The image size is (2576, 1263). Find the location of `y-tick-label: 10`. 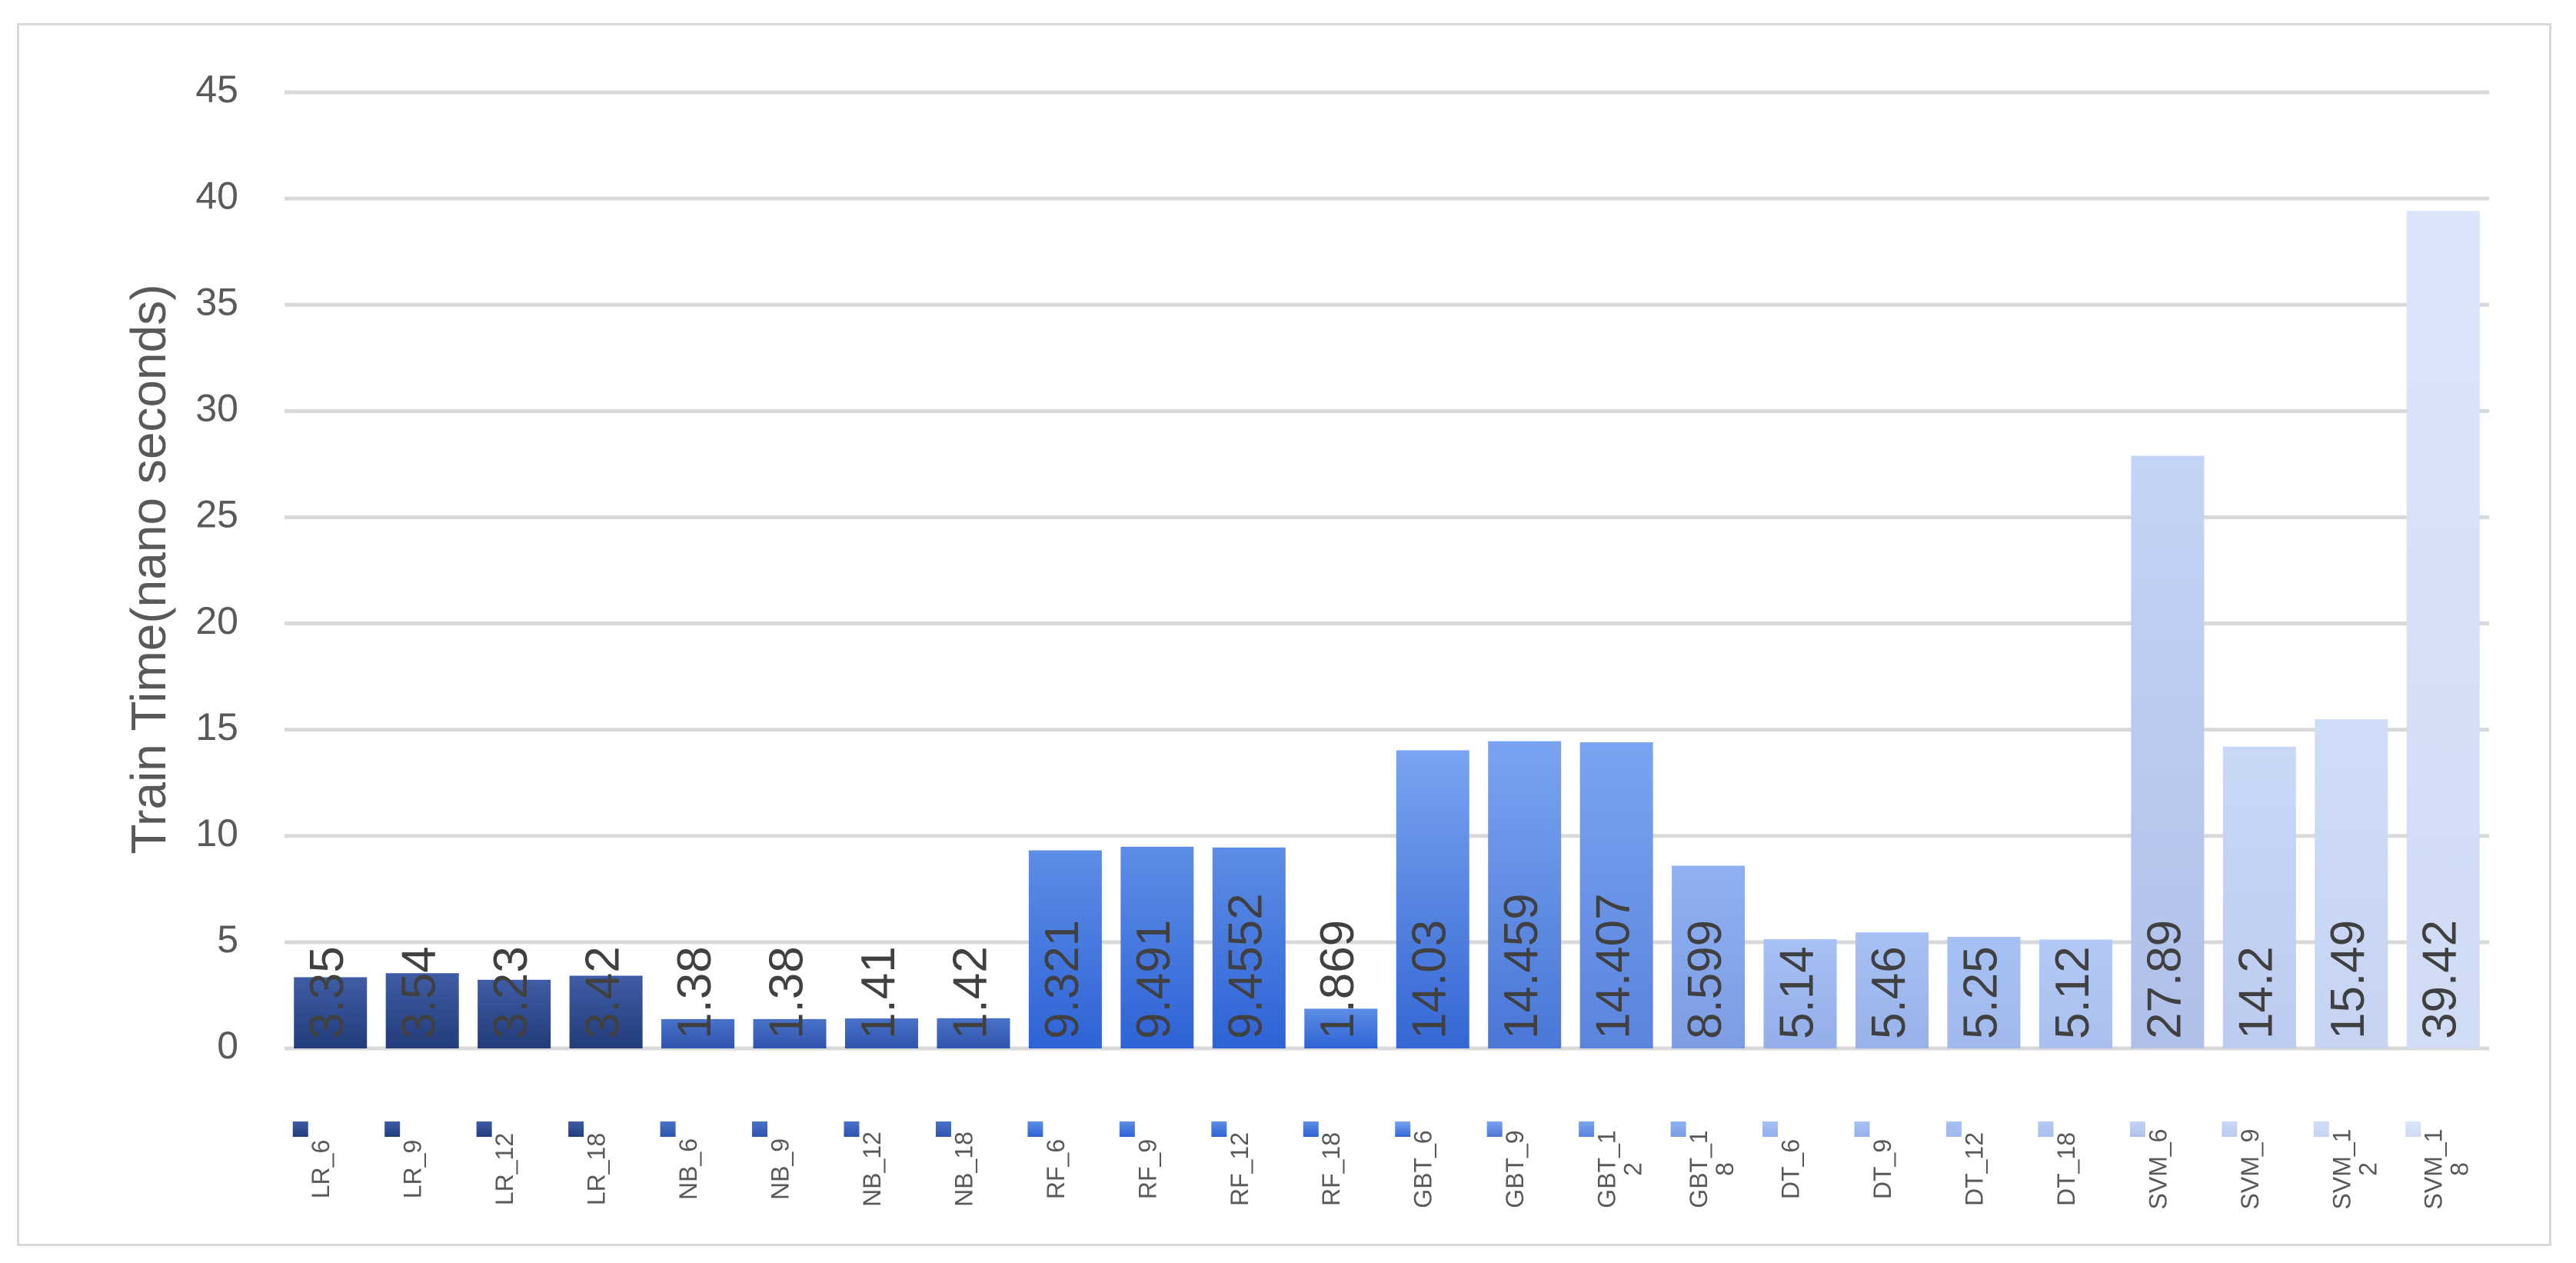

y-tick-label: 10 is located at coordinates (216, 833).